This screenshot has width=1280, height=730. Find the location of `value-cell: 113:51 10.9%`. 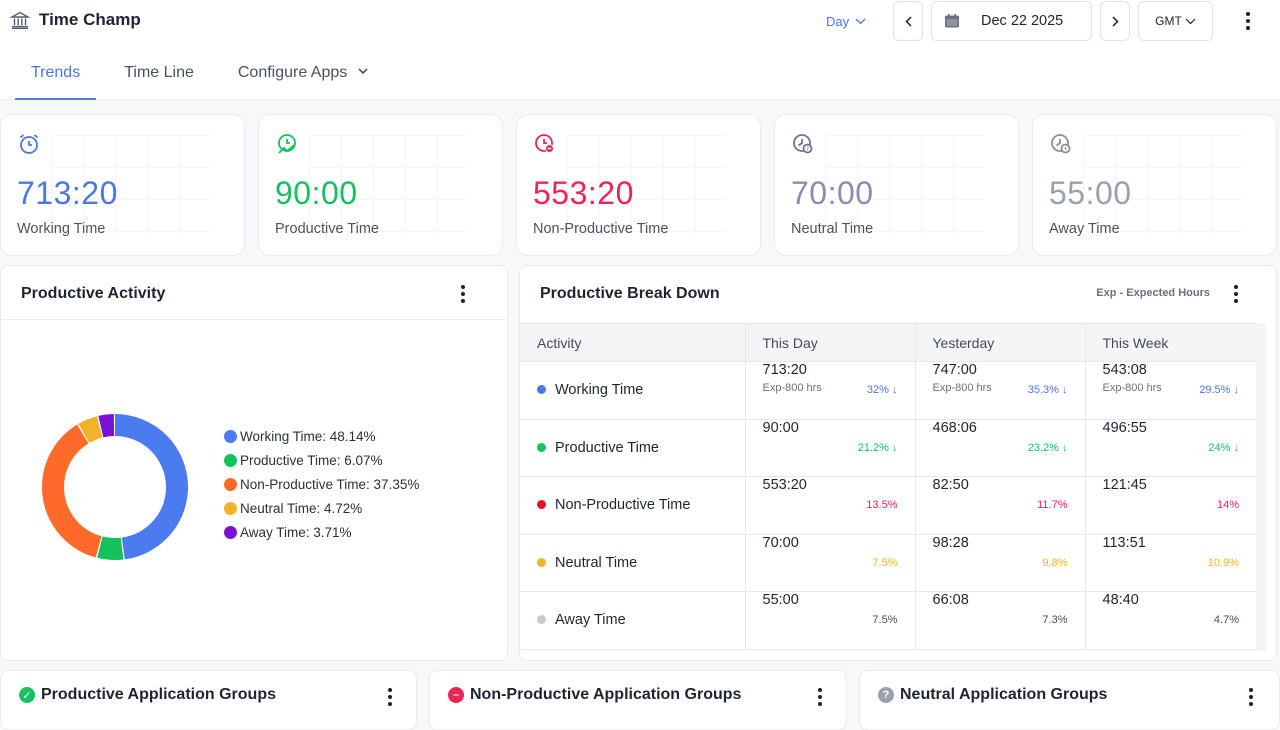

value-cell: 113:51 10.9% is located at coordinates (1170, 563).